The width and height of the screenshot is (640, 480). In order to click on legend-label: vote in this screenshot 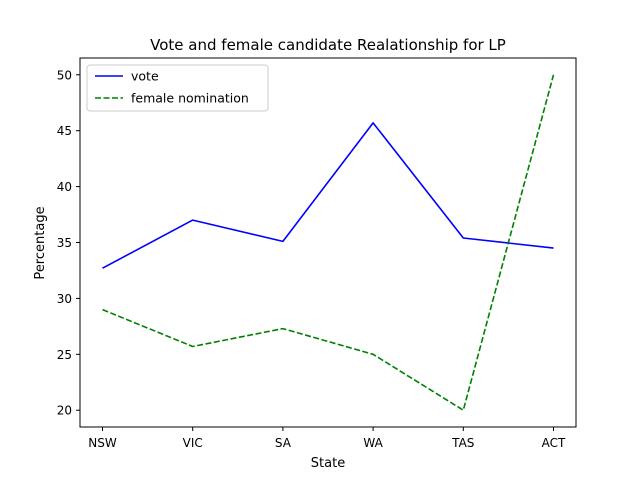, I will do `click(145, 76)`.